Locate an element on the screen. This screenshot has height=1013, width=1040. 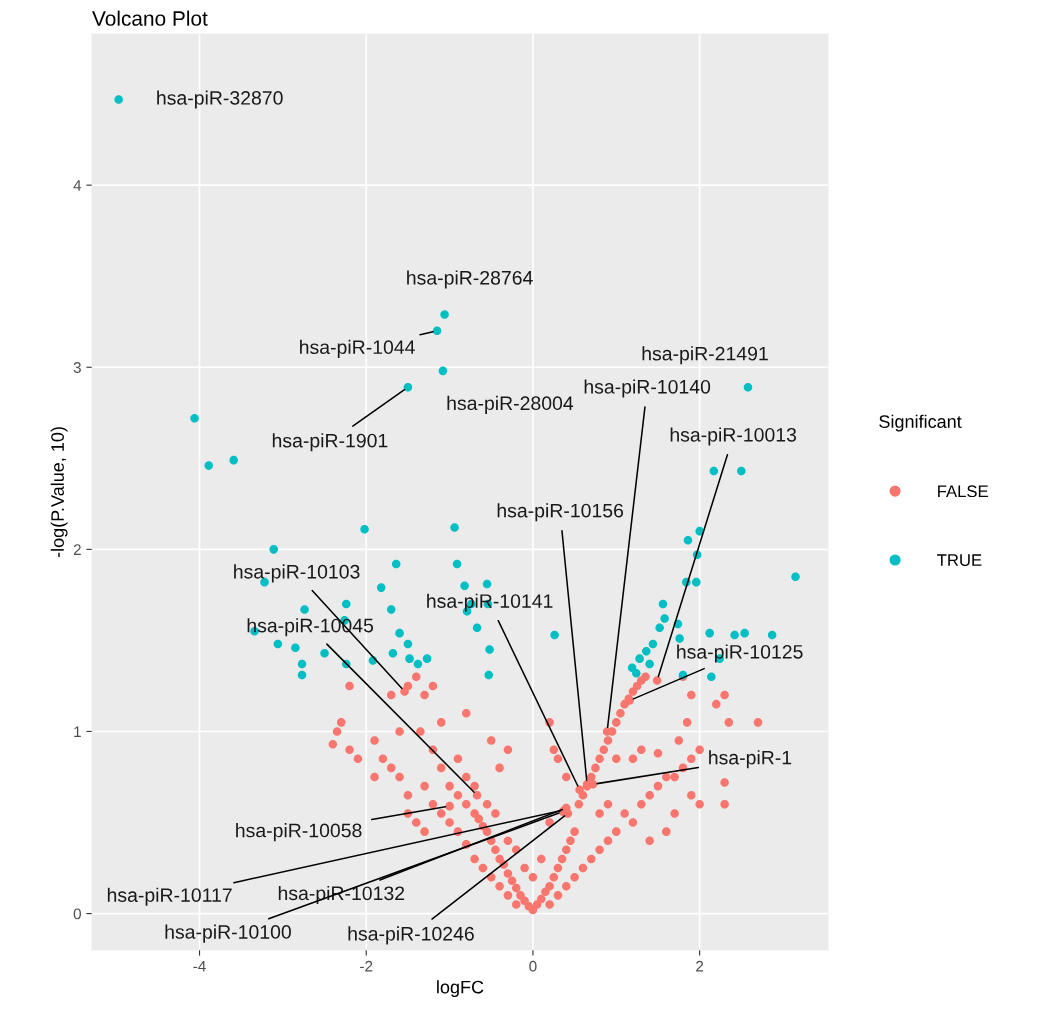
y-tick-label: 0 is located at coordinates (77, 914).